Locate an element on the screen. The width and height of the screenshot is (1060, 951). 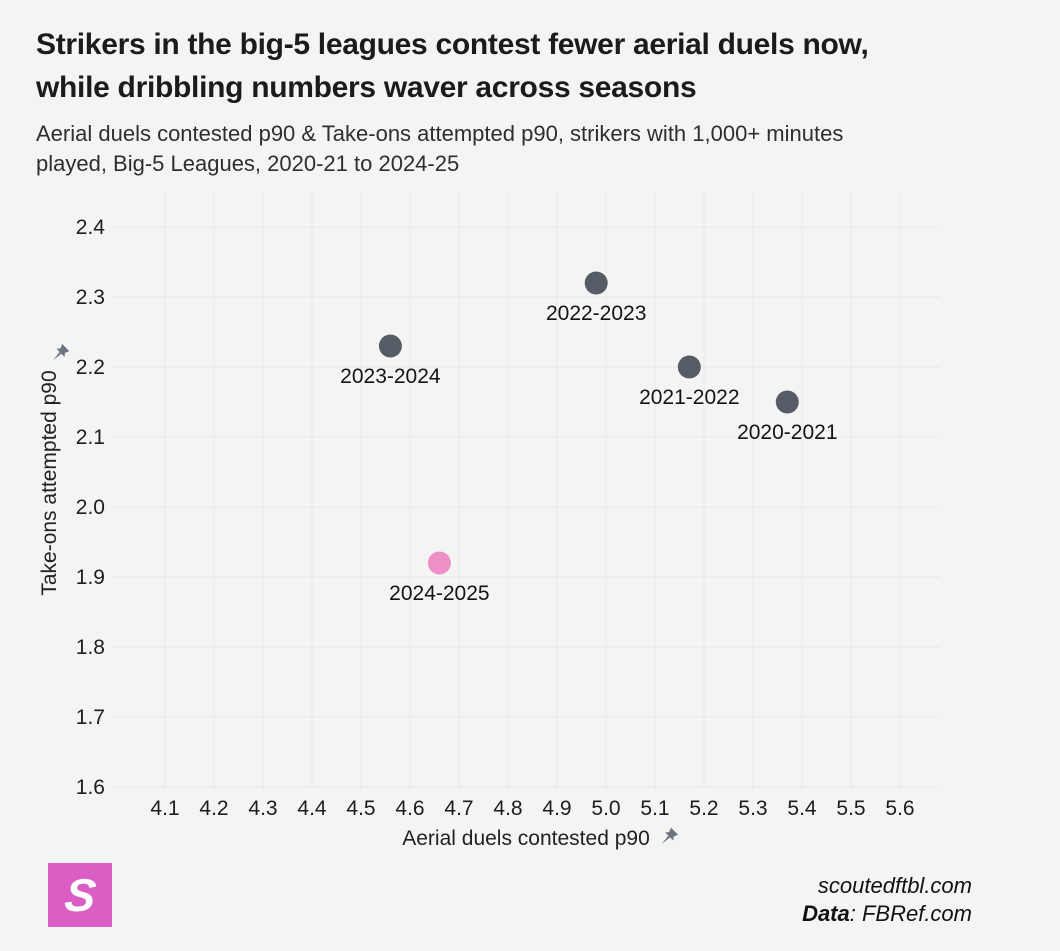
x-tick-label: 4.1 is located at coordinates (164, 808).